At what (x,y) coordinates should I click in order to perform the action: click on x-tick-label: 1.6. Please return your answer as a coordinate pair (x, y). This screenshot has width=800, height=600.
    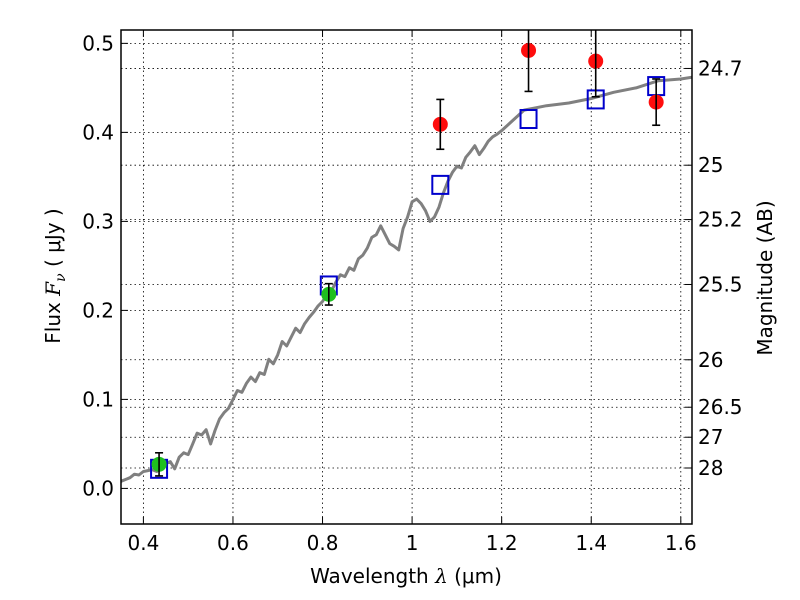
    Looking at the image, I should click on (681, 543).